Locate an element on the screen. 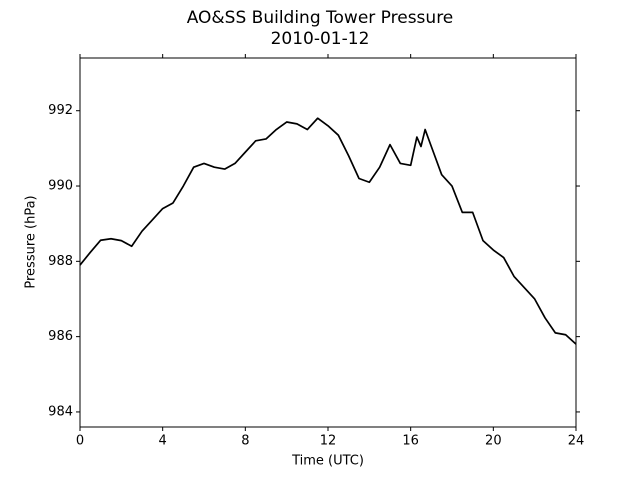  x-tick-label: 16 is located at coordinates (410, 441).